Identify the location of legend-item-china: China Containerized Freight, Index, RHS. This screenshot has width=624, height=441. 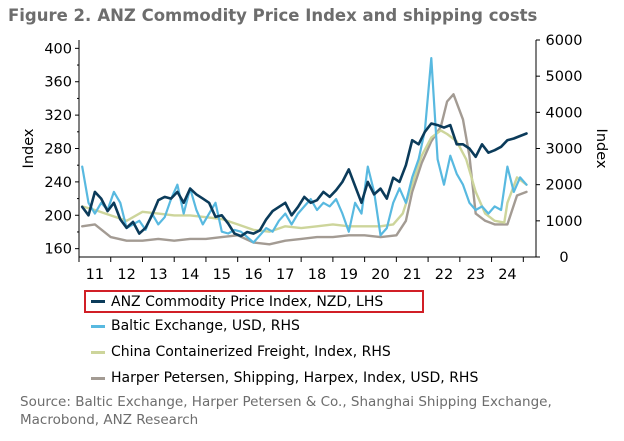
(281, 352).